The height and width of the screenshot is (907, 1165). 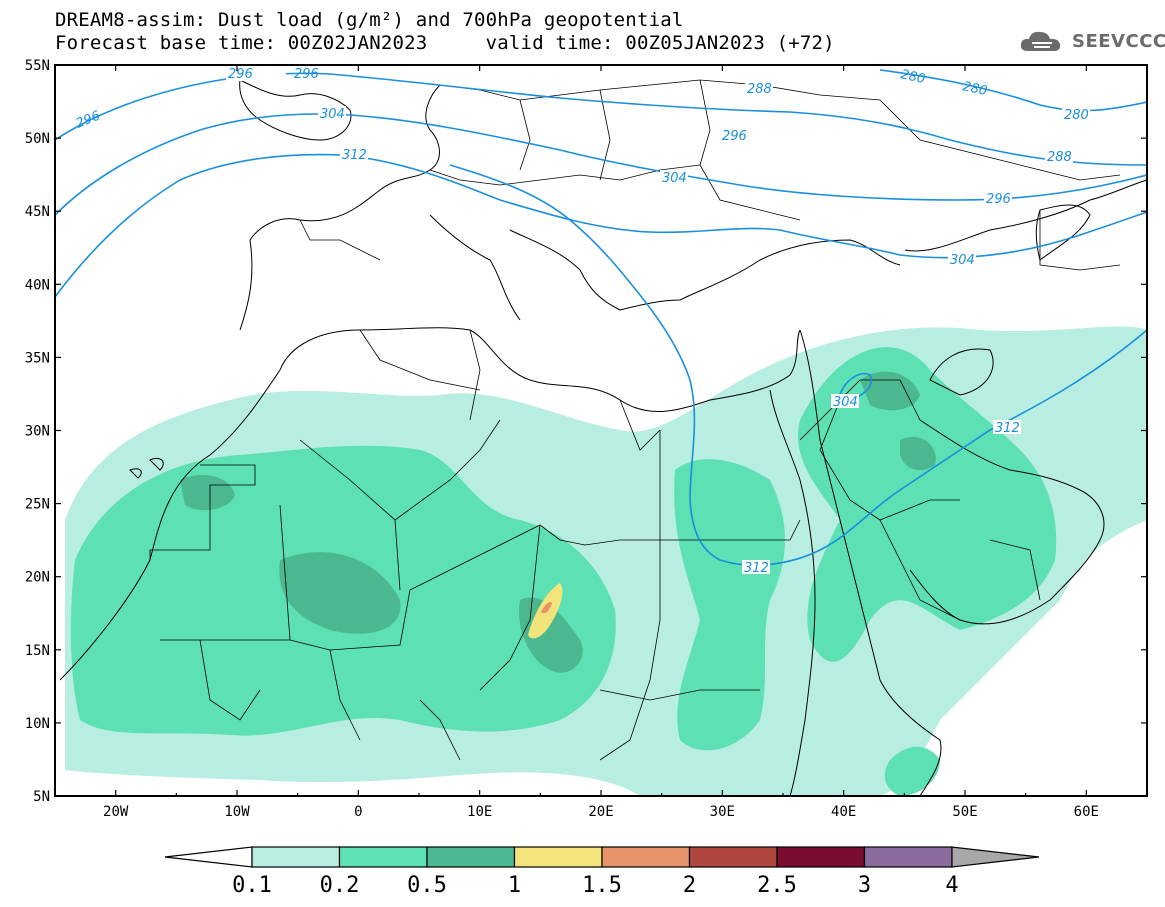 What do you see at coordinates (116, 812) in the screenshot?
I see `lon-label: 20W` at bounding box center [116, 812].